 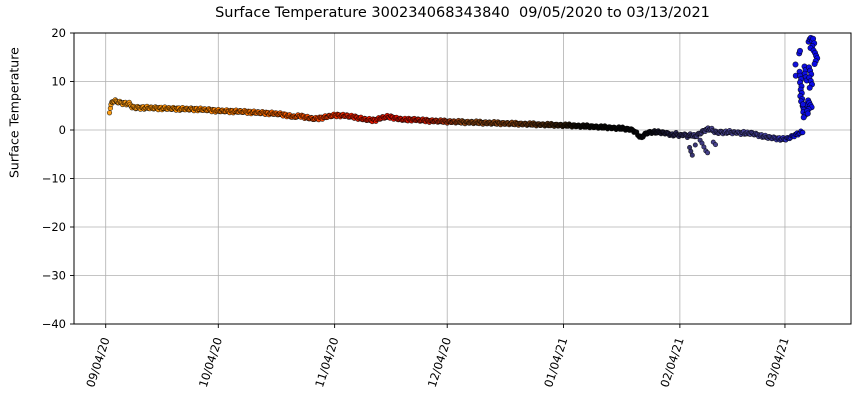 I want to click on y-tick-label: 0, so click(x=62, y=130).